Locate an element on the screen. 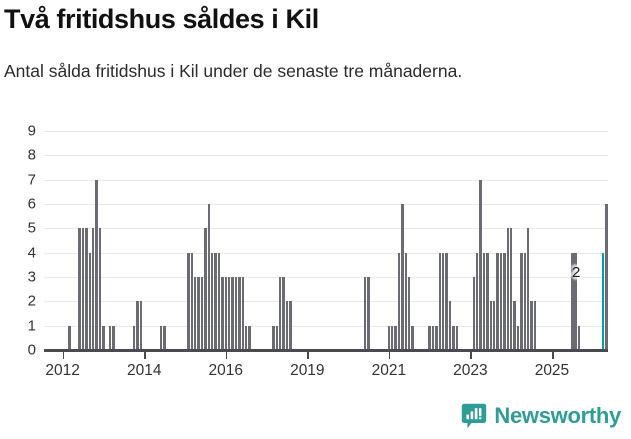  x-axis-baseline is located at coordinates (326, 350).